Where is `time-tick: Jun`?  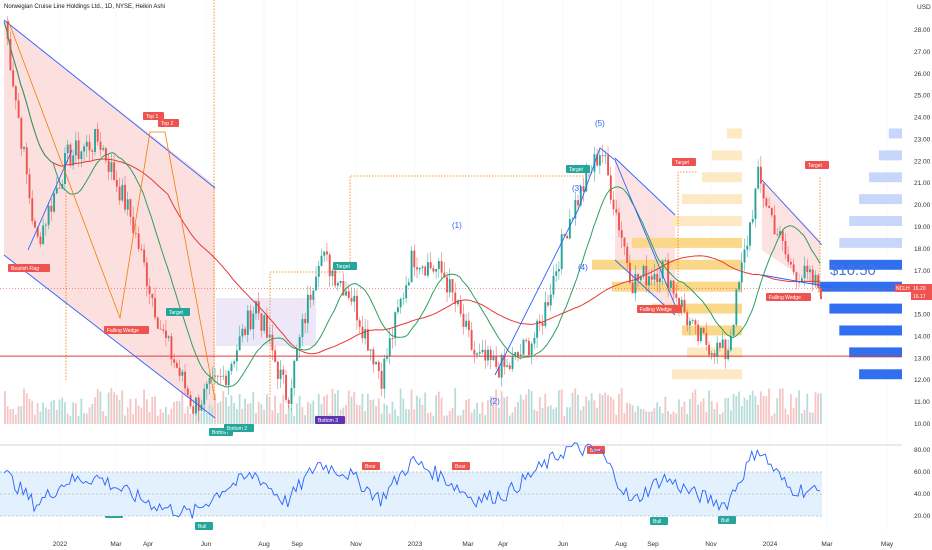 time-tick: Jun is located at coordinates (206, 544).